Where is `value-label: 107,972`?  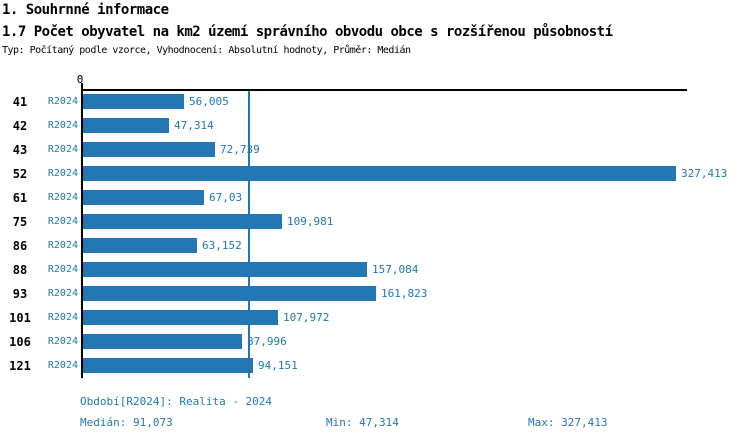
value-label: 107,972 is located at coordinates (306, 317).